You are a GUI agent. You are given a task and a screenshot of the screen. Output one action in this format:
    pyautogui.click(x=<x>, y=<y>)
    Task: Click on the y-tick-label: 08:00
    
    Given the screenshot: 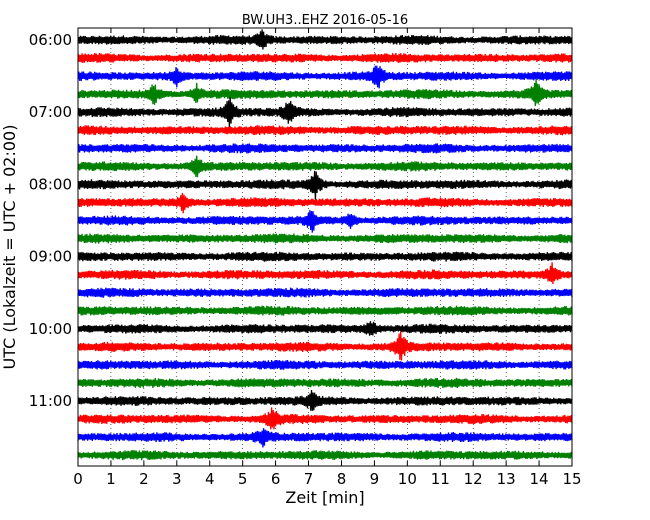 What is the action you would take?
    pyautogui.click(x=50, y=184)
    